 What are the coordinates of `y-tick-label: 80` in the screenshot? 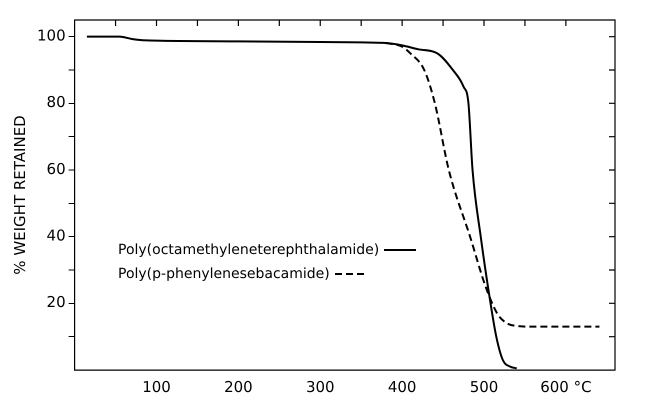 It's located at (56, 102).